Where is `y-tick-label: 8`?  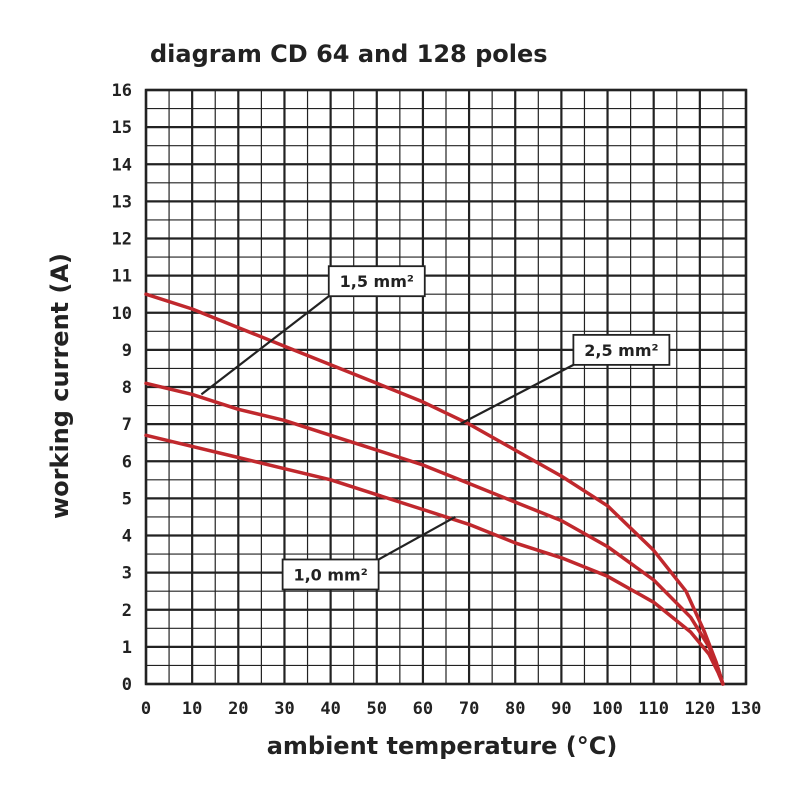 y-tick-label: 8 is located at coordinates (127, 388).